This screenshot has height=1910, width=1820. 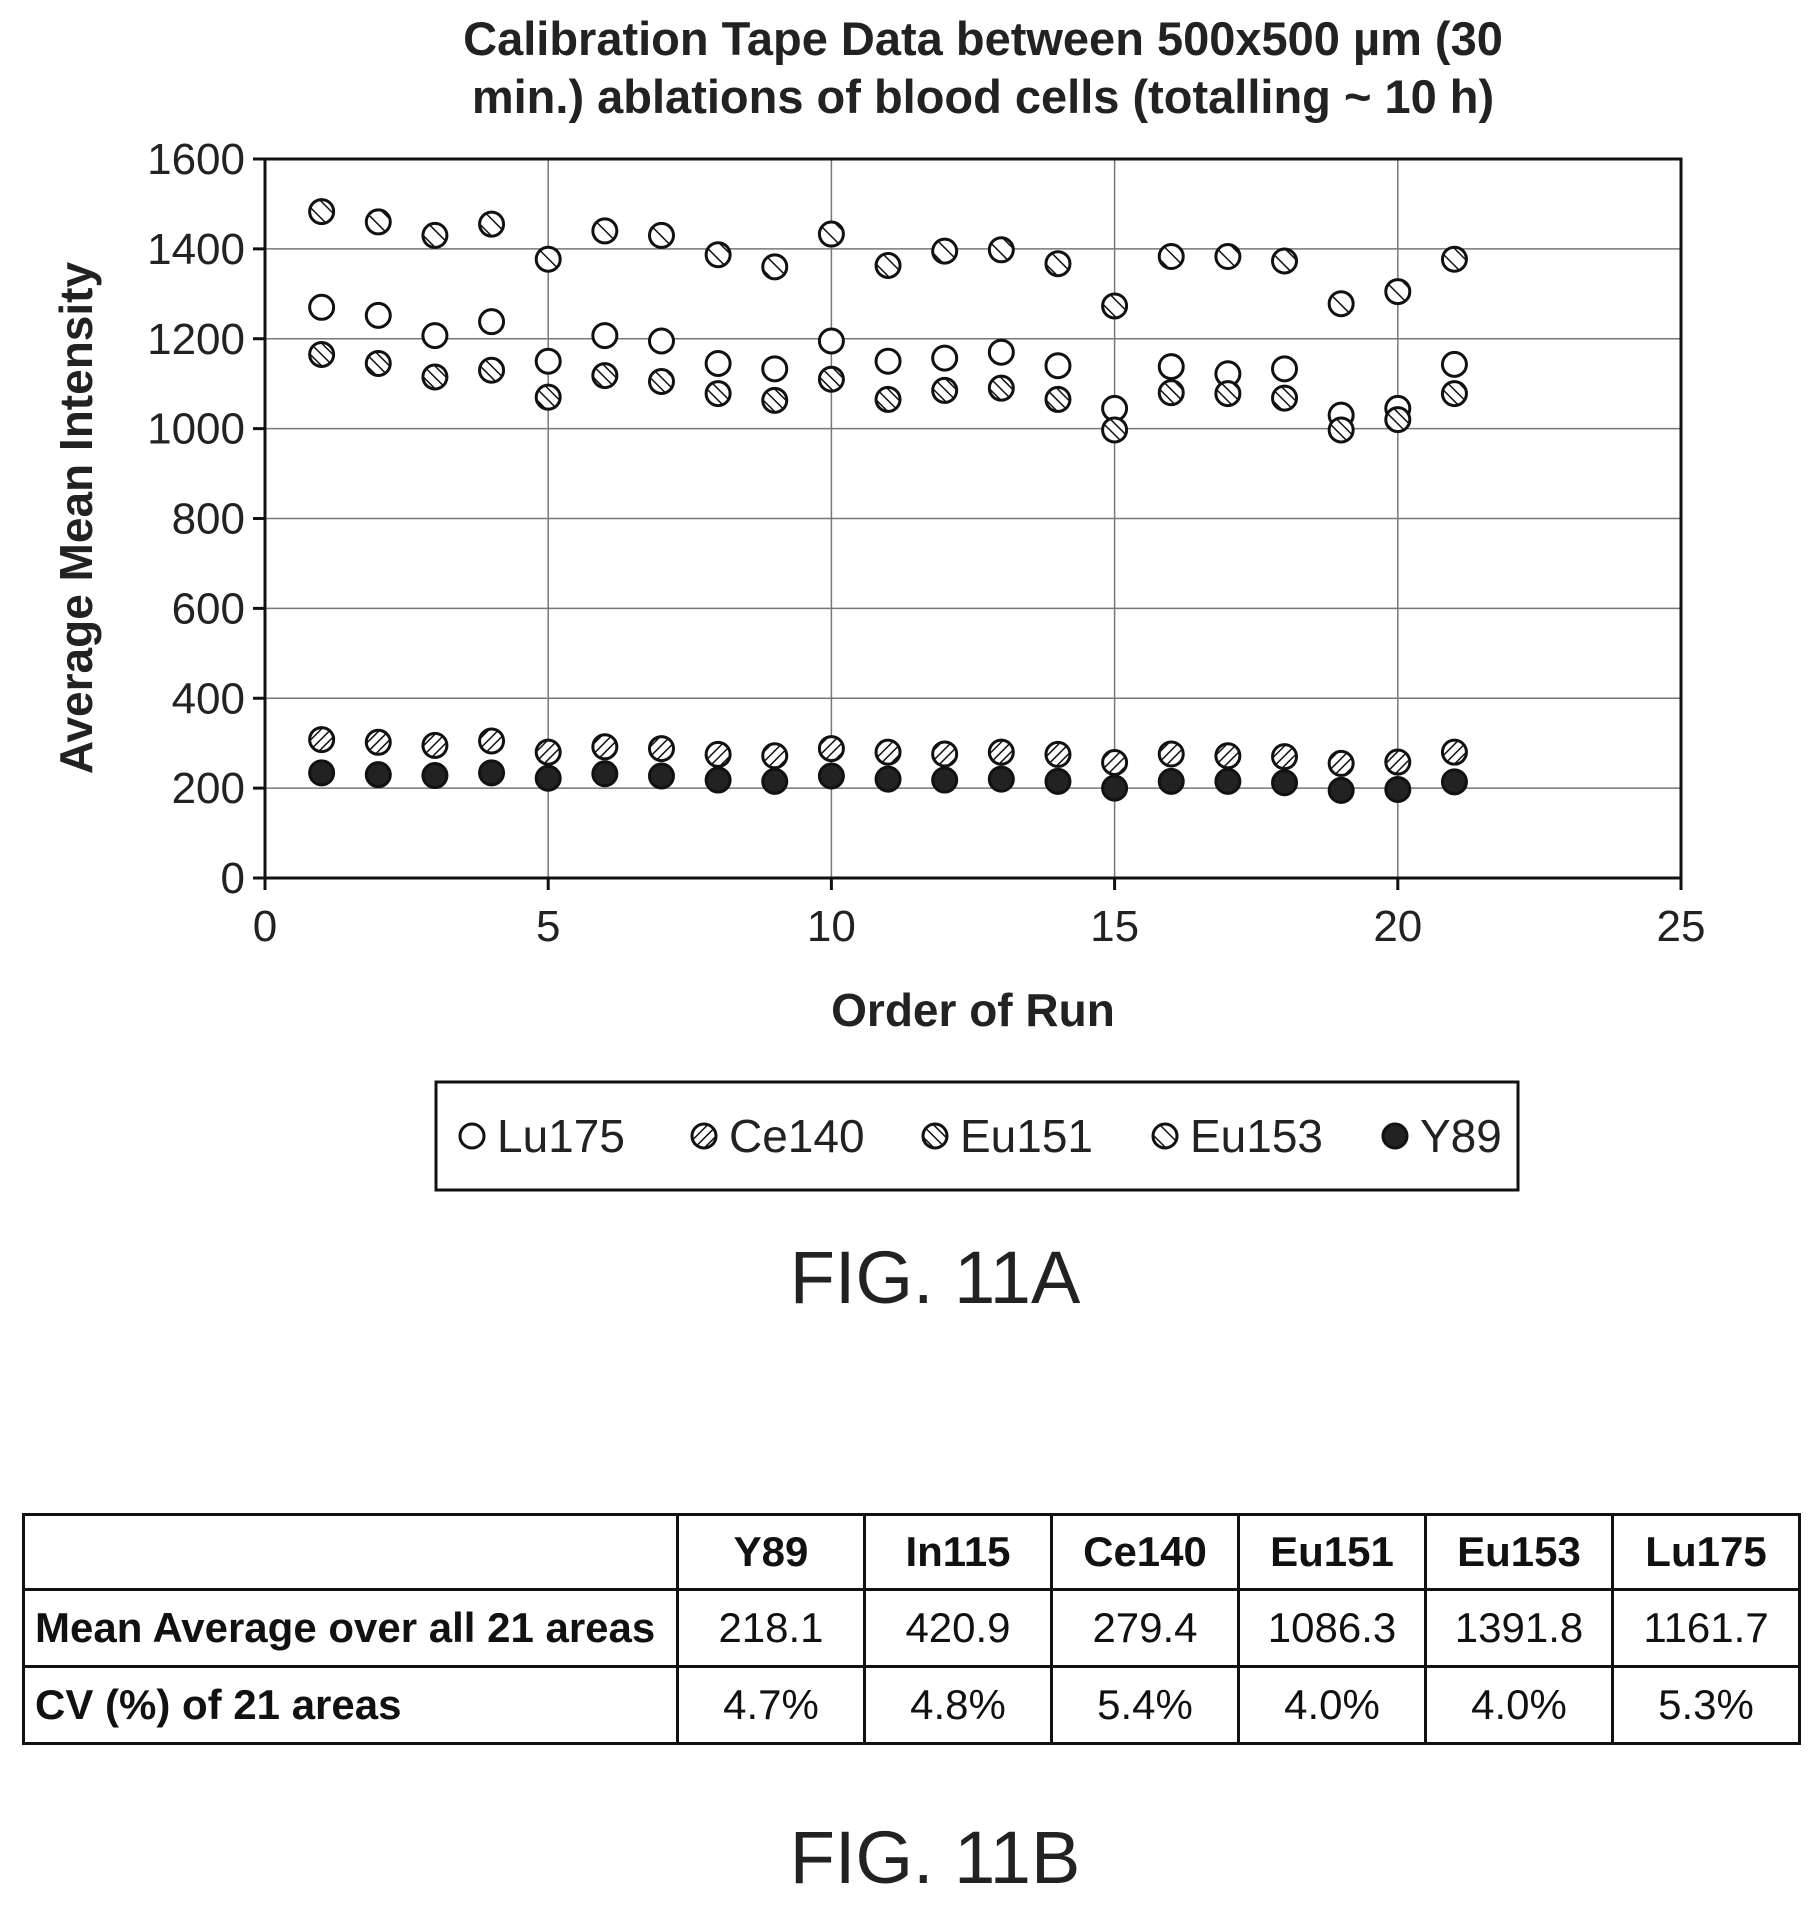 What do you see at coordinates (958, 1628) in the screenshot?
I see `table-cell: 420.9` at bounding box center [958, 1628].